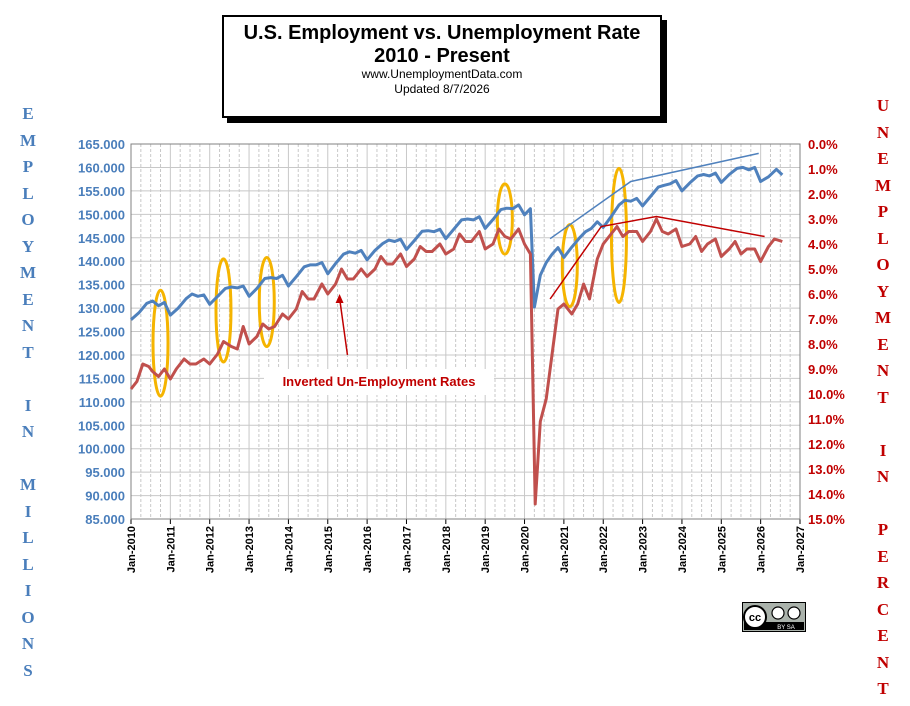  Describe the element at coordinates (28, 670) in the screenshot. I see `left-axis-title-letter: S` at that location.